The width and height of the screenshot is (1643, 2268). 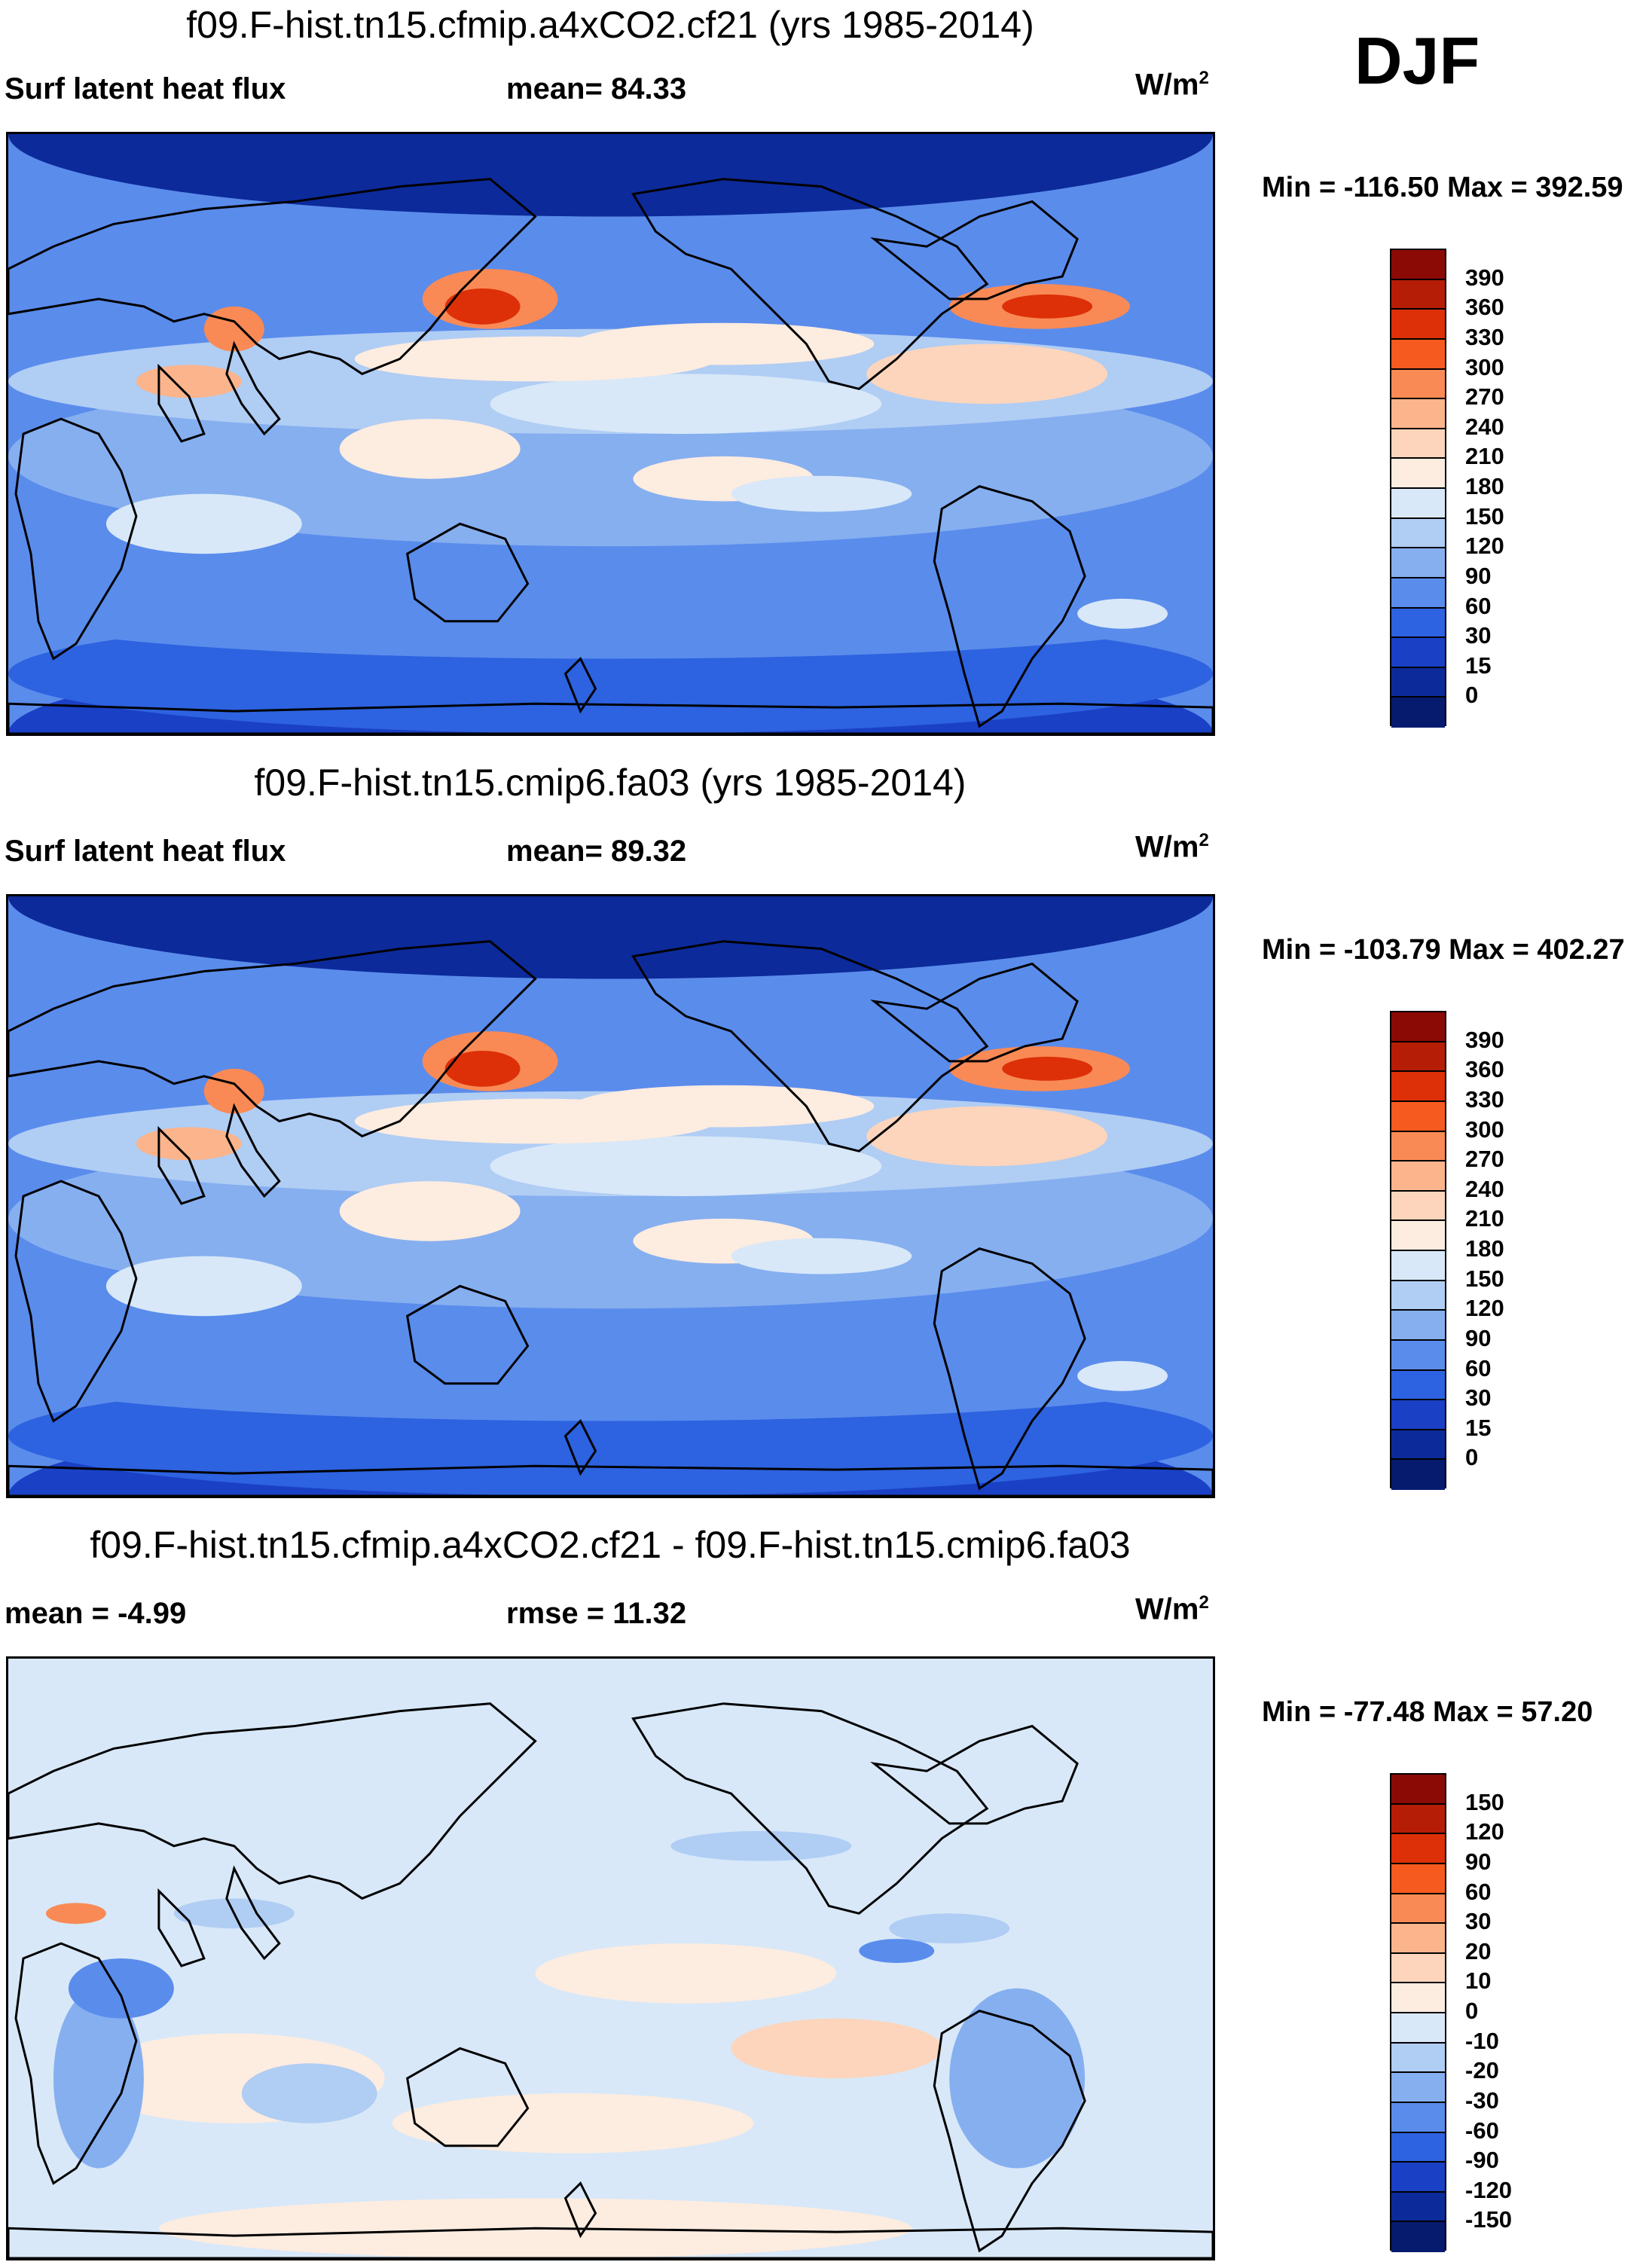 What do you see at coordinates (1478, 1367) in the screenshot?
I see `colorbar-tick-label: 60` at bounding box center [1478, 1367].